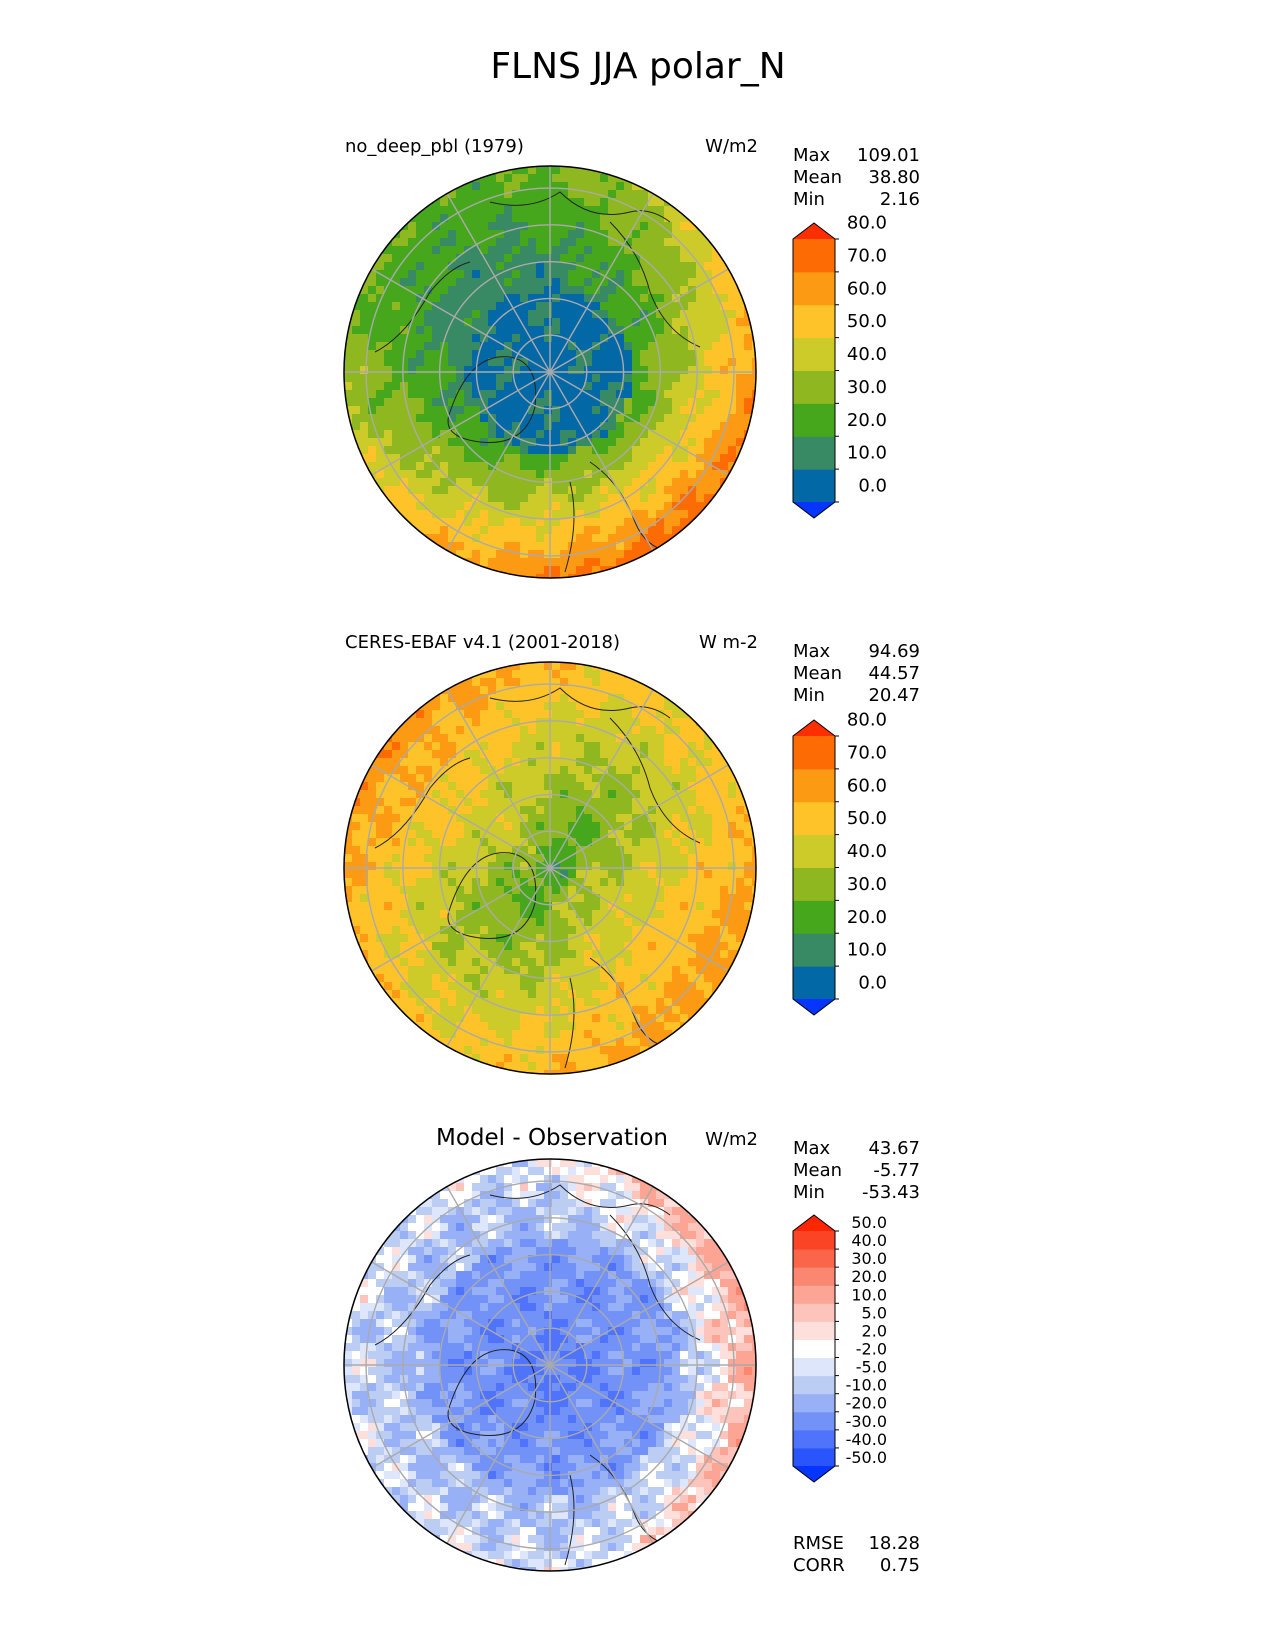 This screenshot has width=1275, height=1650. Describe the element at coordinates (839, 863) in the screenshot. I see `panel-2-colorbar: 0.0 10.0 20.0 30.0 40.0 50.0 60.0 70.0 80.0` at that location.